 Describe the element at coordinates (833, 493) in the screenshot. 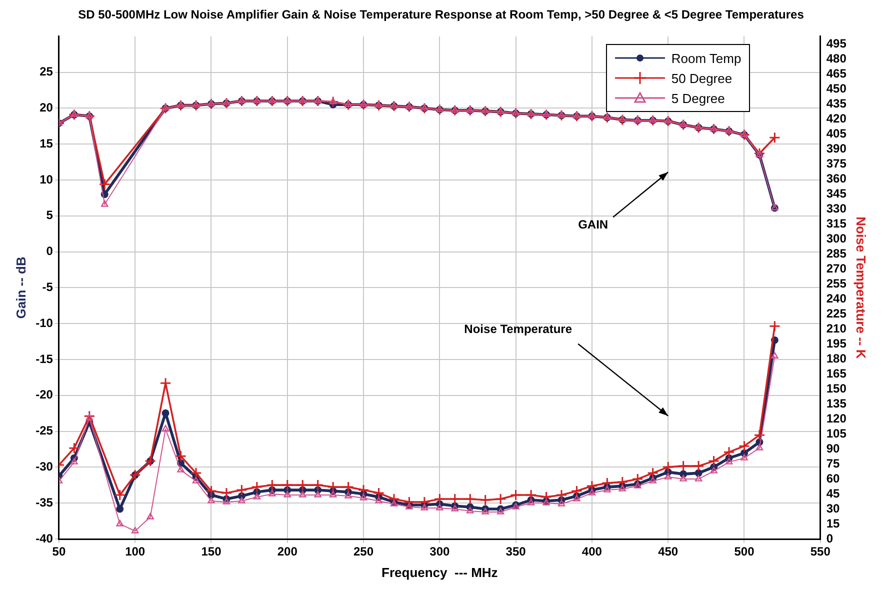

I see `y2-tick-label: 45` at that location.